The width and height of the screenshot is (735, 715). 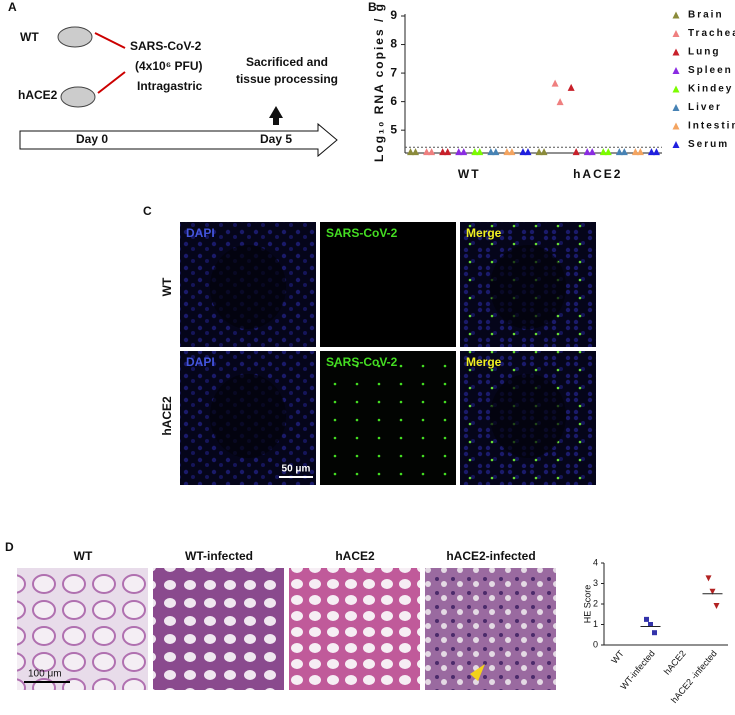 I want to click on pointer, so click(x=477, y=672).